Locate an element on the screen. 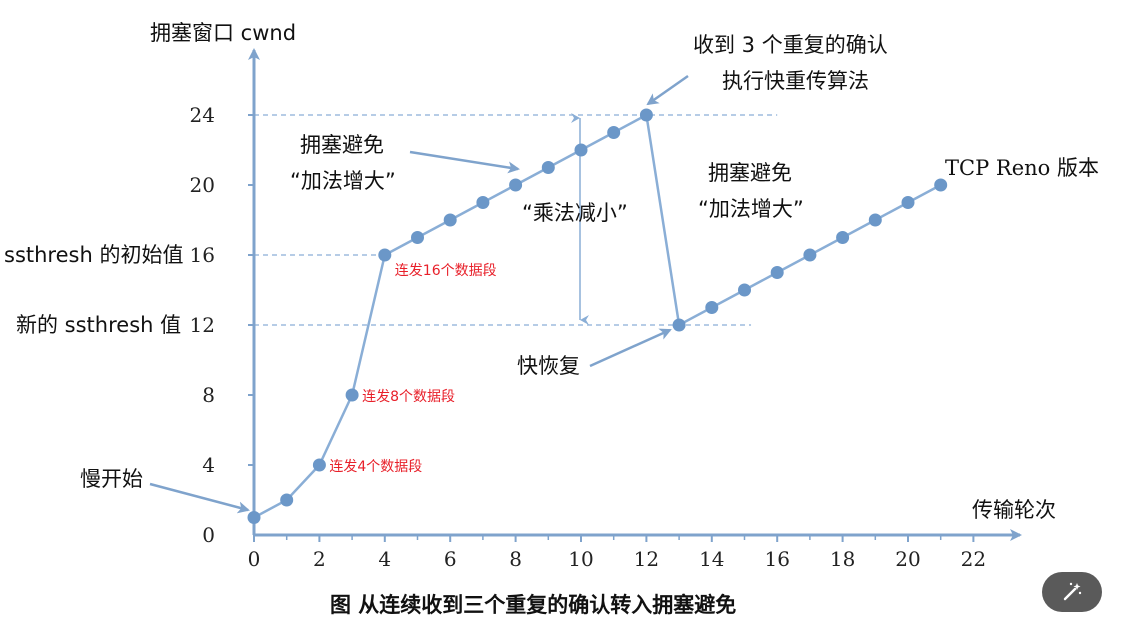 Image resolution: width=1128 pixels, height=628 pixels. y-tick-label: 20 is located at coordinates (202, 185).